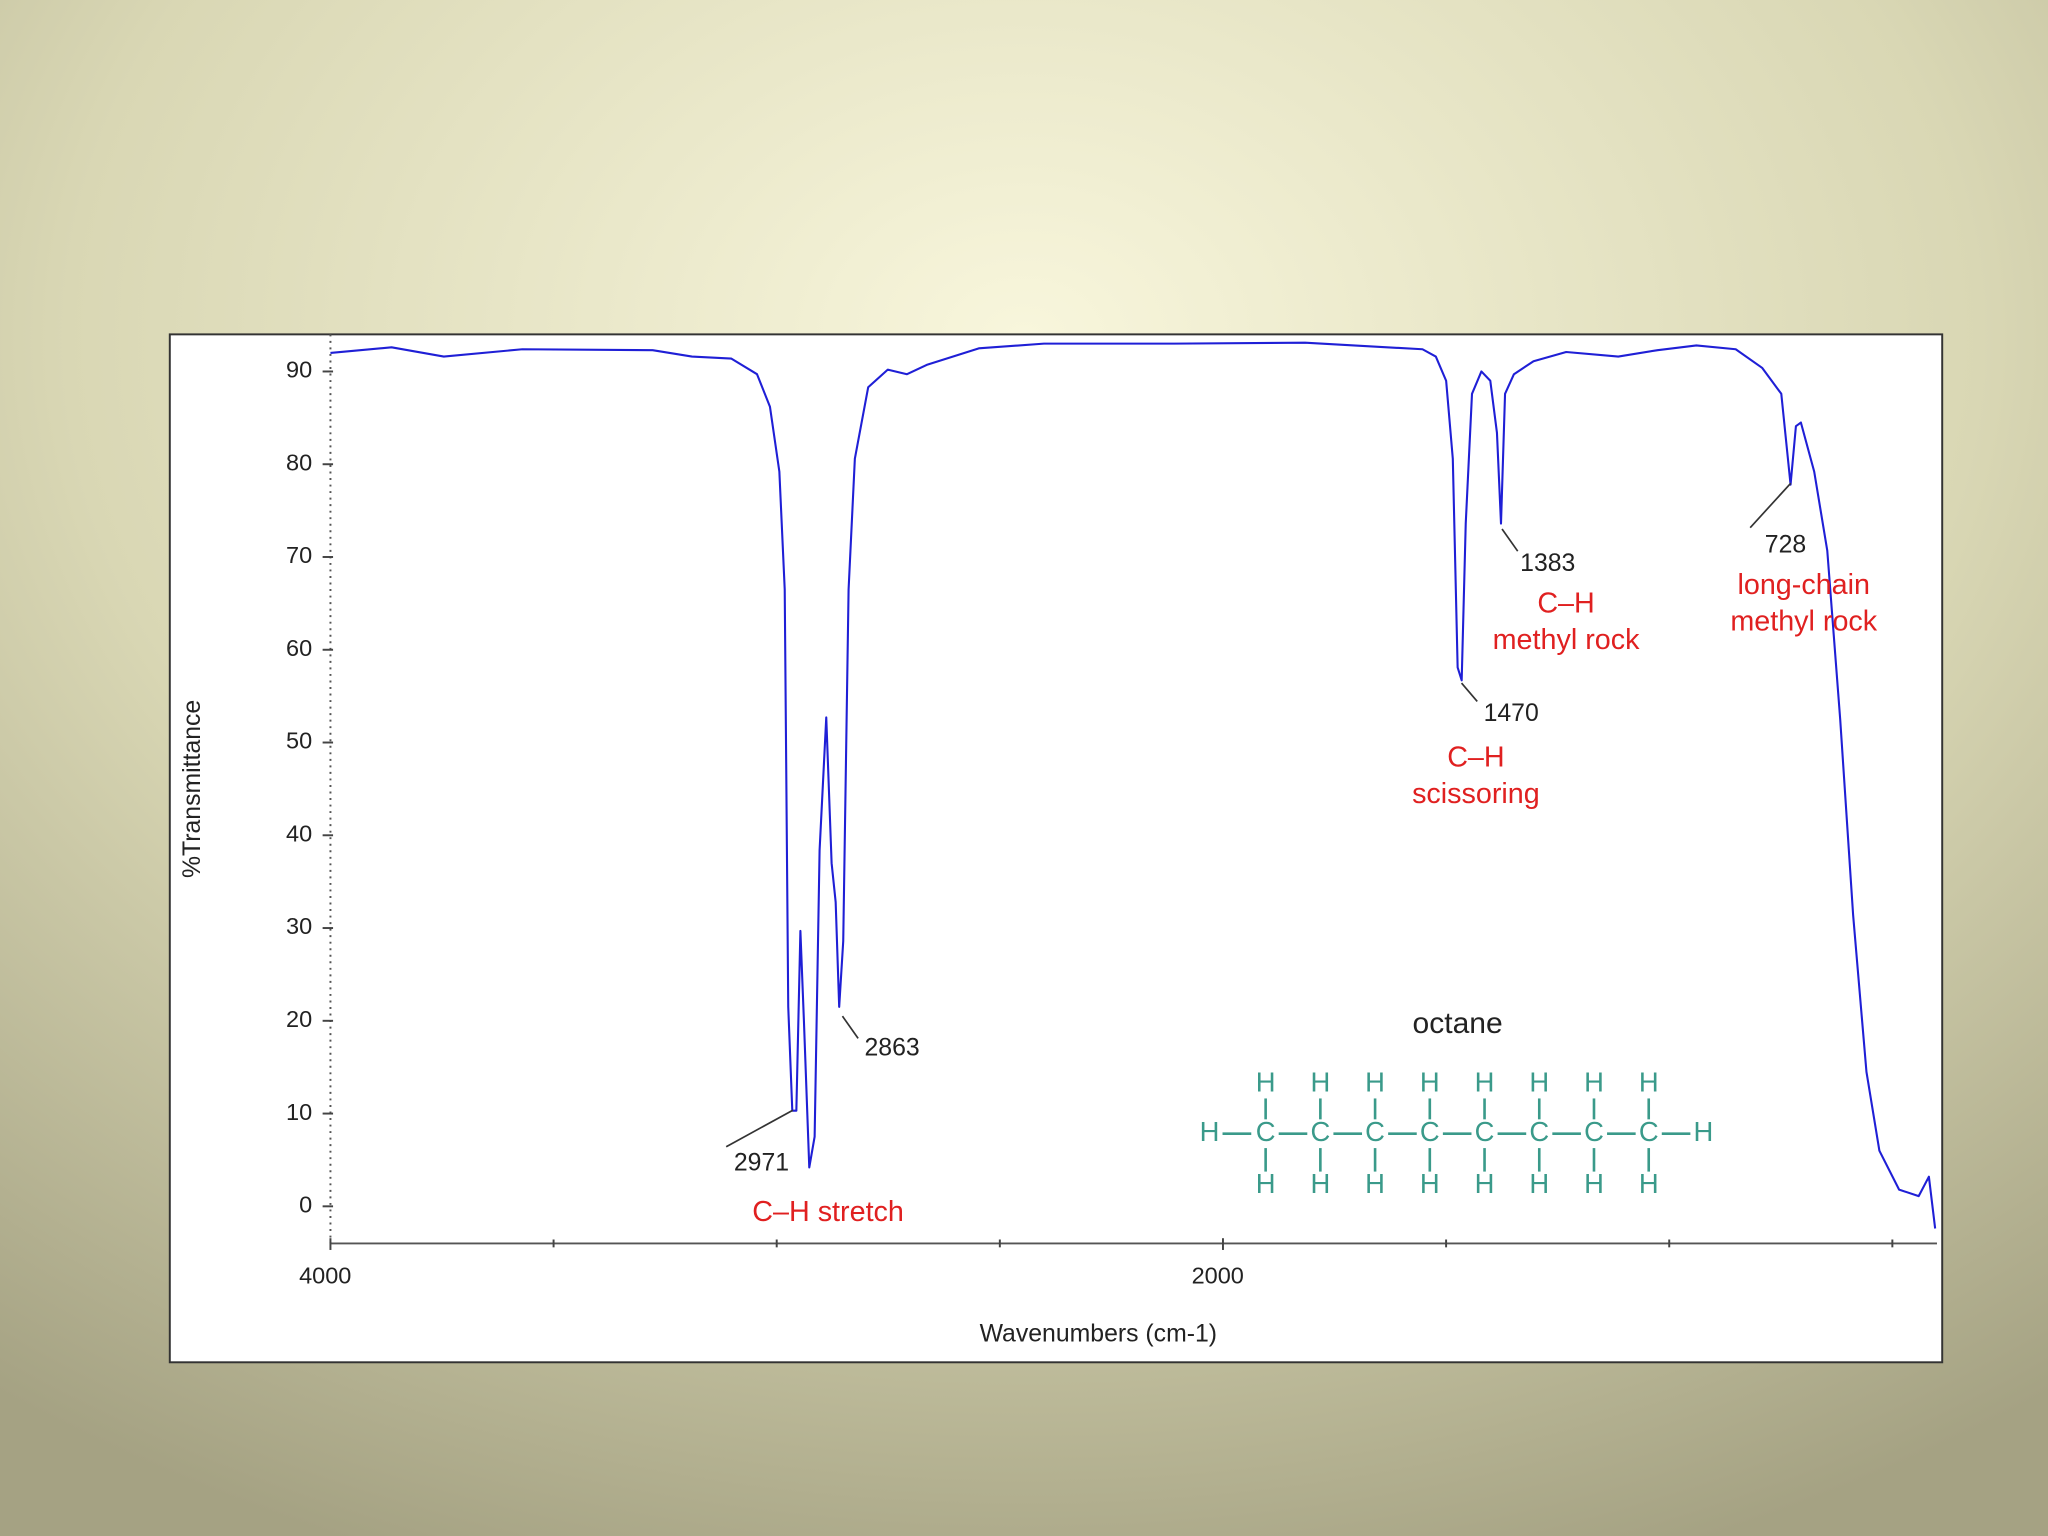  I want to click on y-tick-label: 90, so click(299, 370).